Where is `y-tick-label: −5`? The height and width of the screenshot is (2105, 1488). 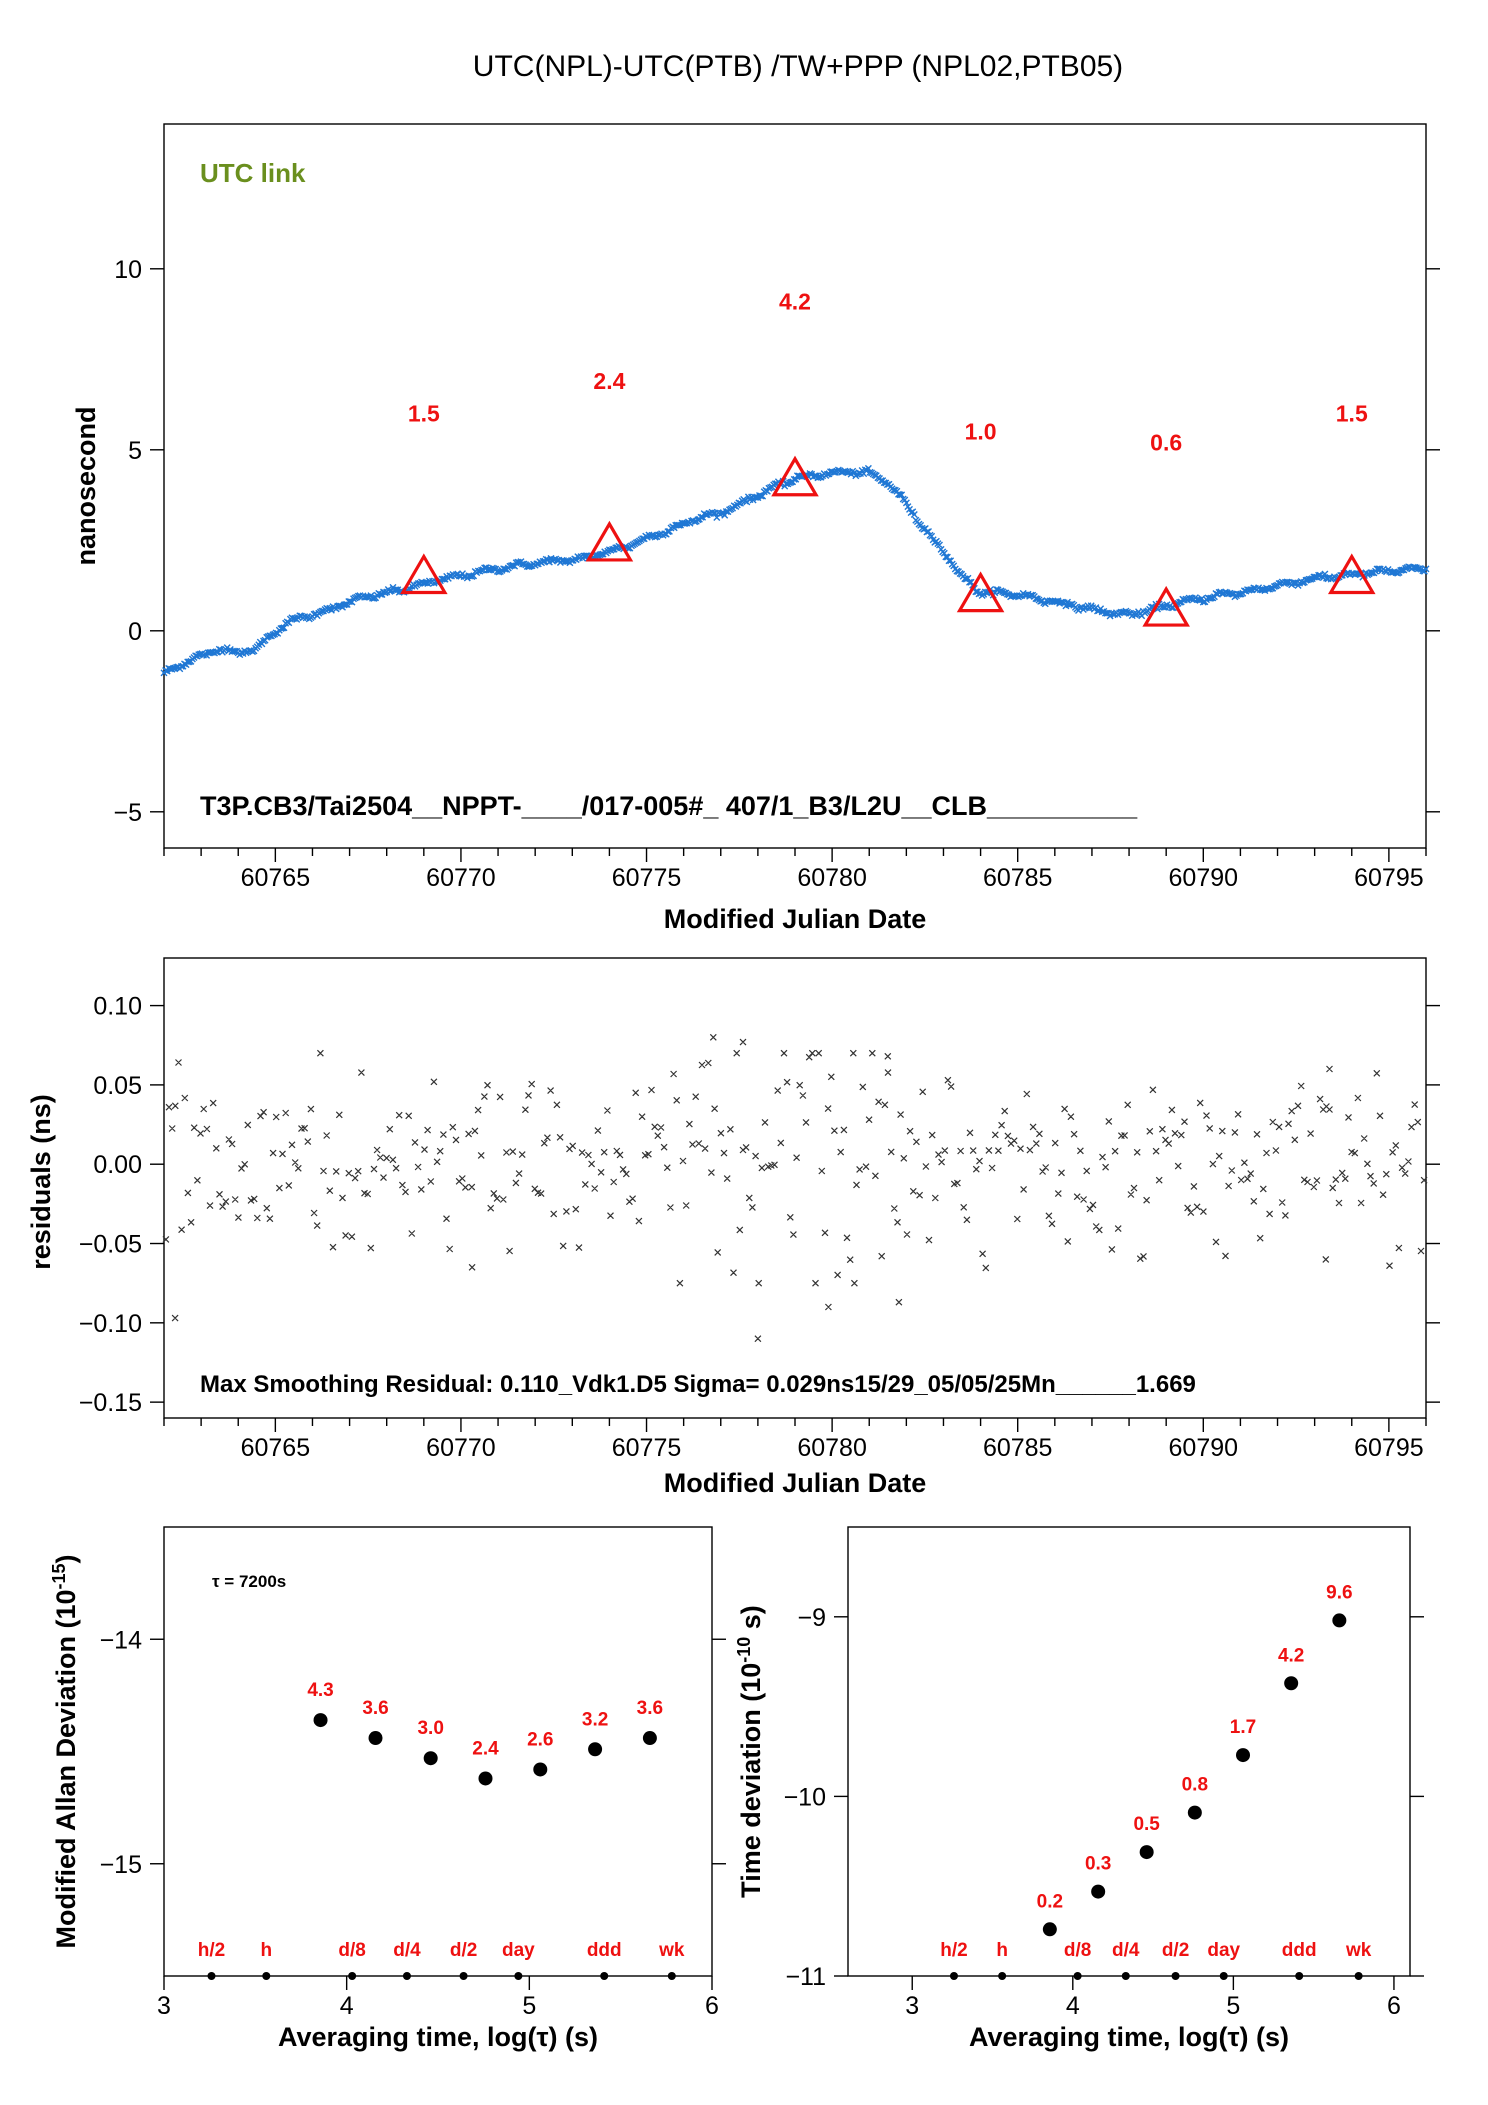 y-tick-label: −5 is located at coordinates (127, 813).